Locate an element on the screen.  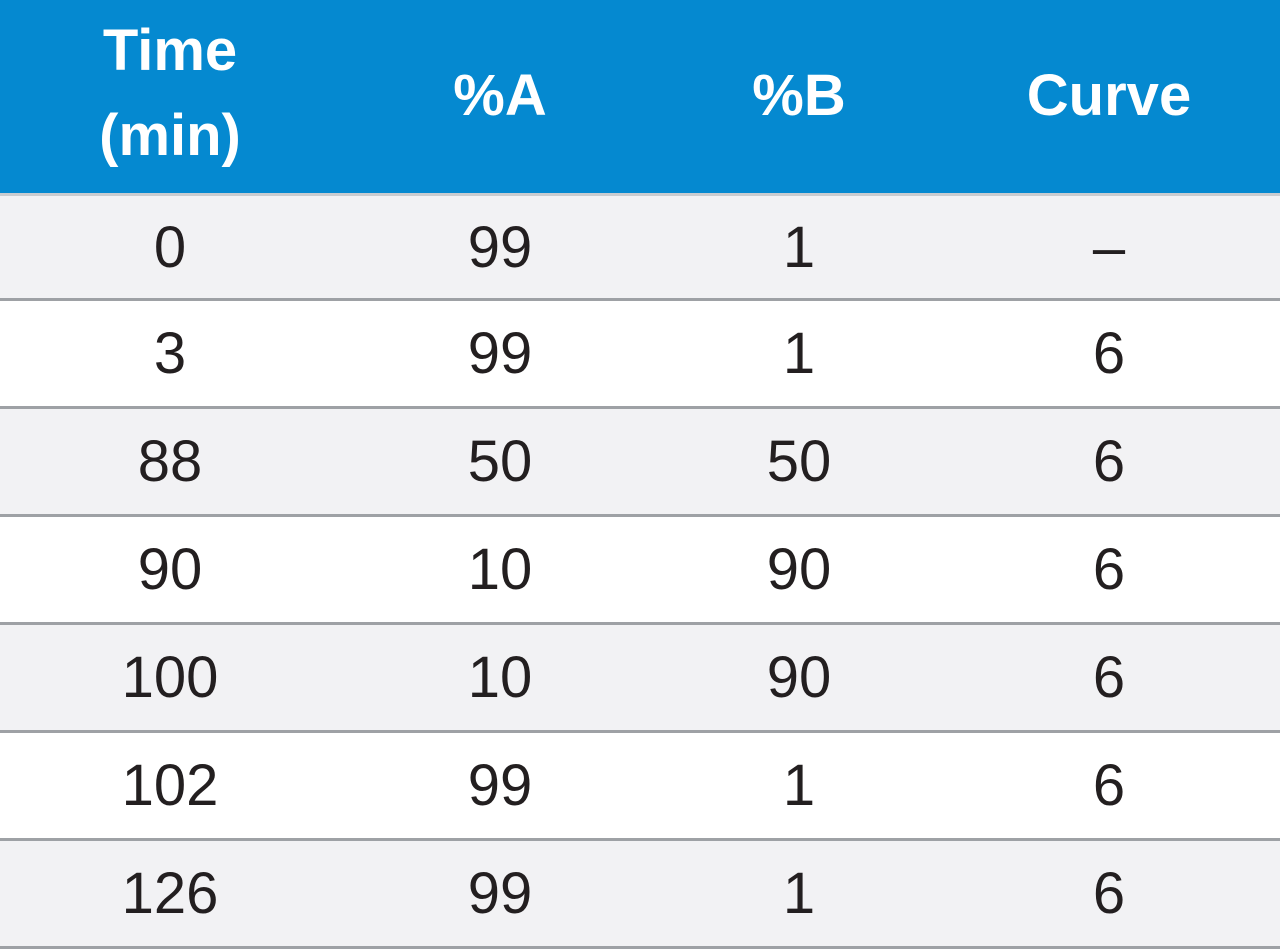
table-row: 88 50 50 6 is located at coordinates (640, 463).